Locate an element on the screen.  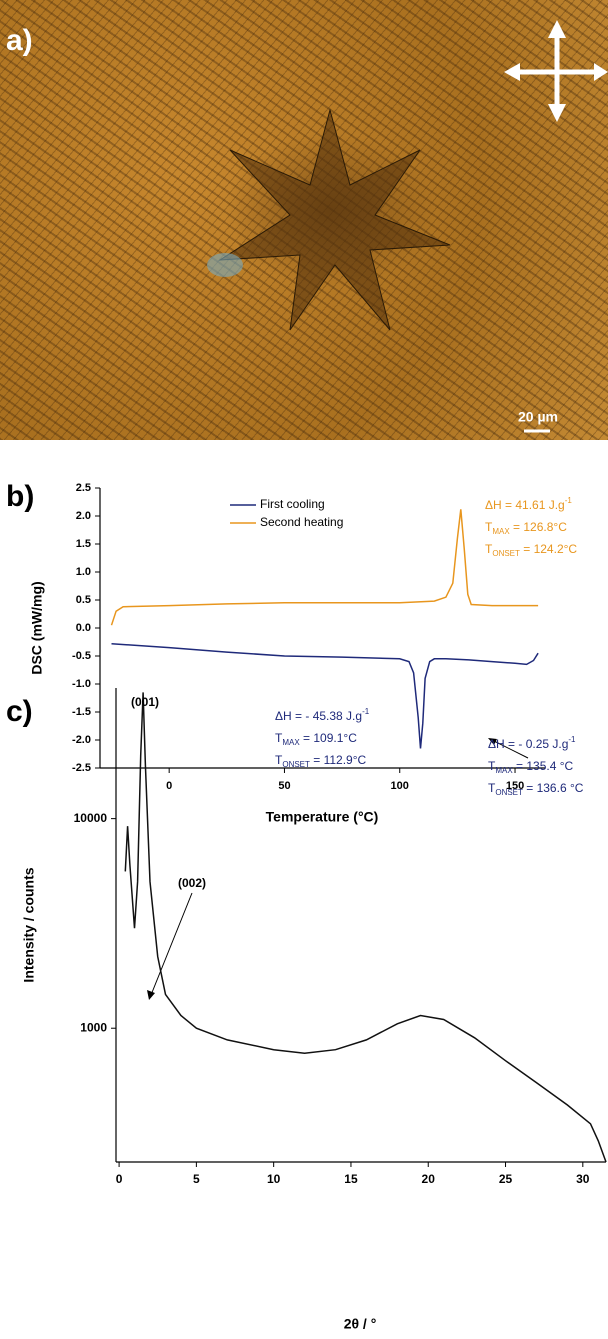
y-tick-label: -1.5 is located at coordinates (81, 712).